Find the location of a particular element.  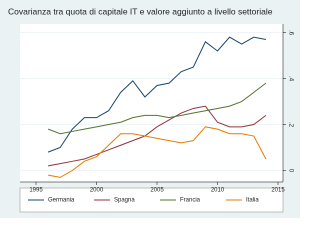

y-tick-label: .2 is located at coordinates (290, 125).